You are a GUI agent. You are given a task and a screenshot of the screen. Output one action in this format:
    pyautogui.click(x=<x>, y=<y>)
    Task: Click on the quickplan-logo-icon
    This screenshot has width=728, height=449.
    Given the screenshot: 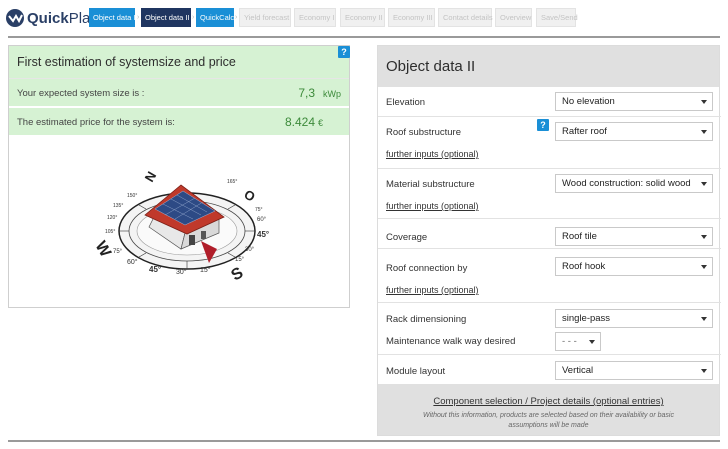 What is the action you would take?
    pyautogui.click(x=15, y=18)
    